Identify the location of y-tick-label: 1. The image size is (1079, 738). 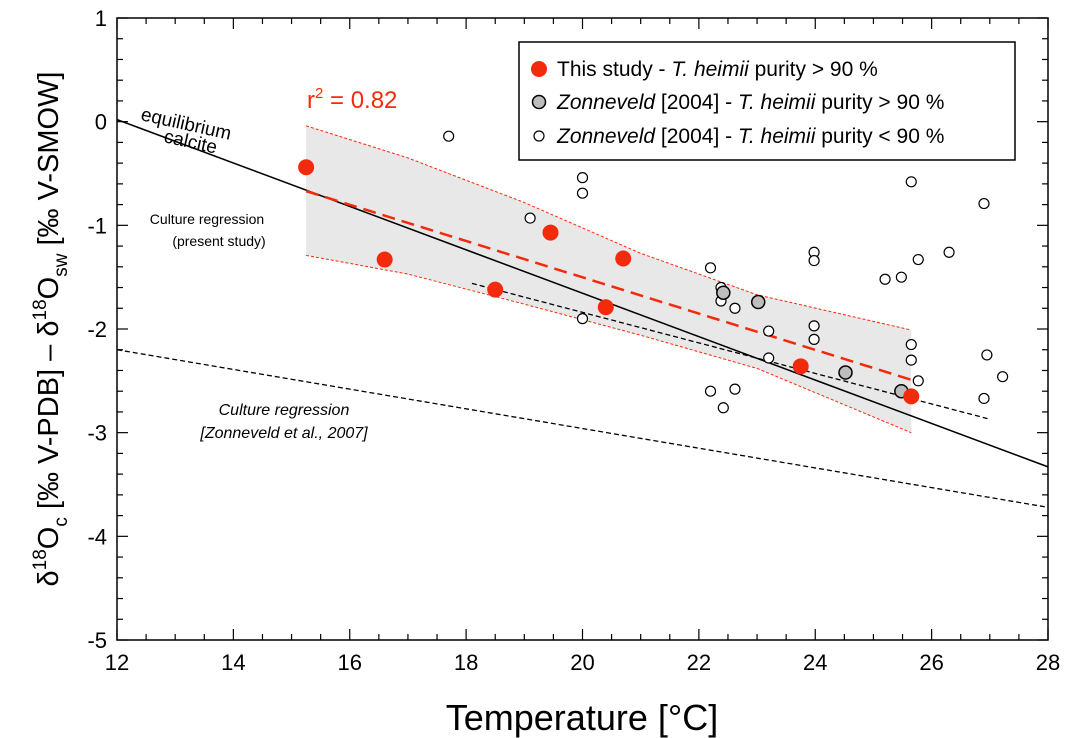
(101, 18).